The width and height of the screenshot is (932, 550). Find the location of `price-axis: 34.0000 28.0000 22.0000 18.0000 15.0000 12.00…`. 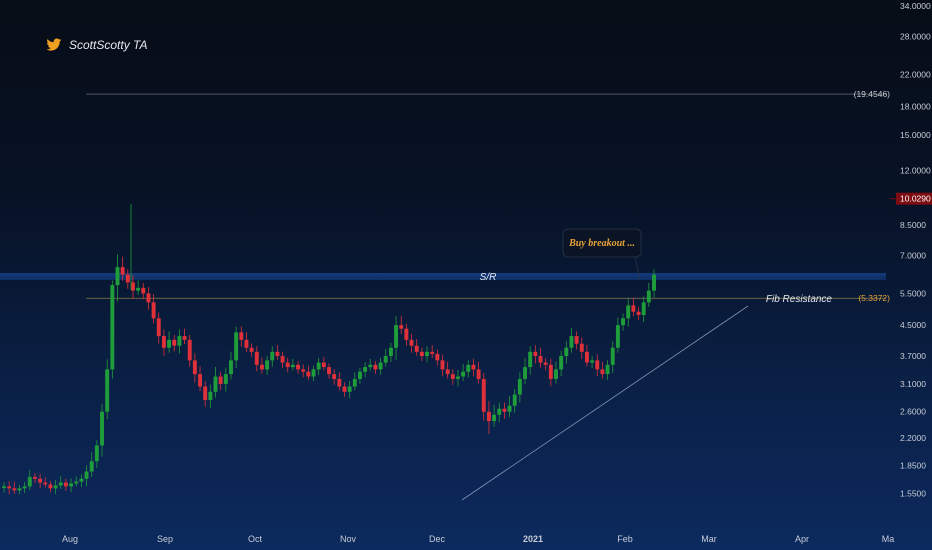

price-axis: 34.0000 28.0000 22.0000 18.0000 15.0000 12.00… is located at coordinates (911, 249).